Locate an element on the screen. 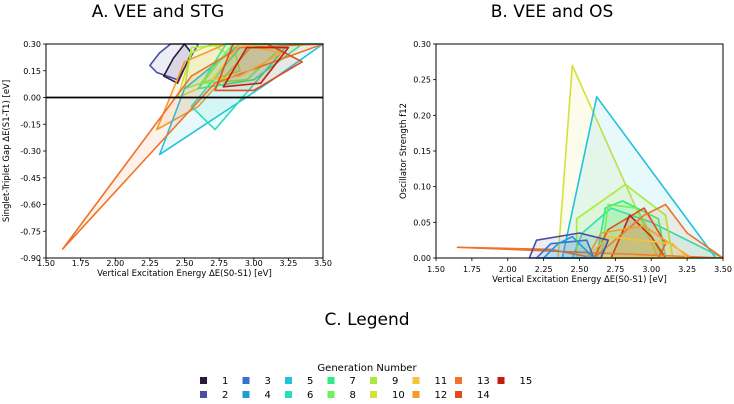  legend-label-5: 5 is located at coordinates (310, 381).